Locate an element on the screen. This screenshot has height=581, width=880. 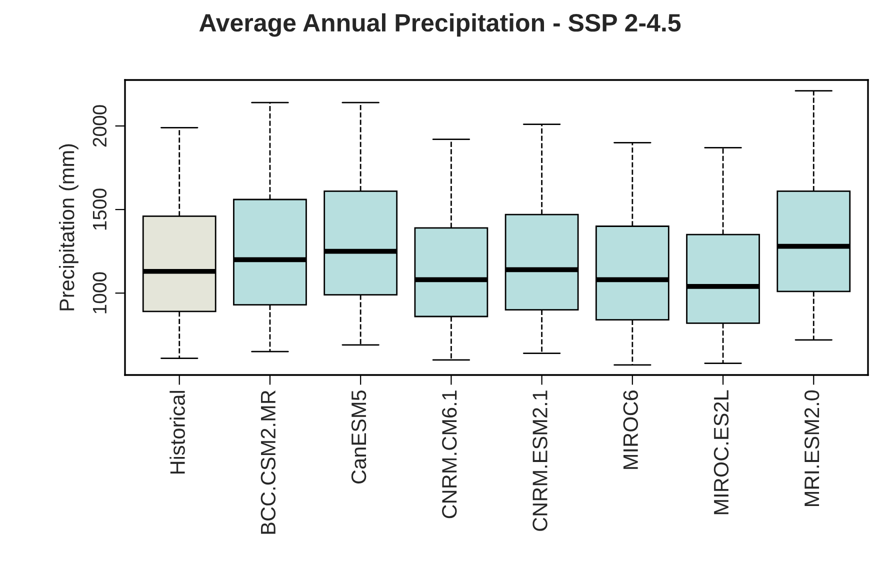
x-tick-label: MRI.ESM2.0 is located at coordinates (812, 448).